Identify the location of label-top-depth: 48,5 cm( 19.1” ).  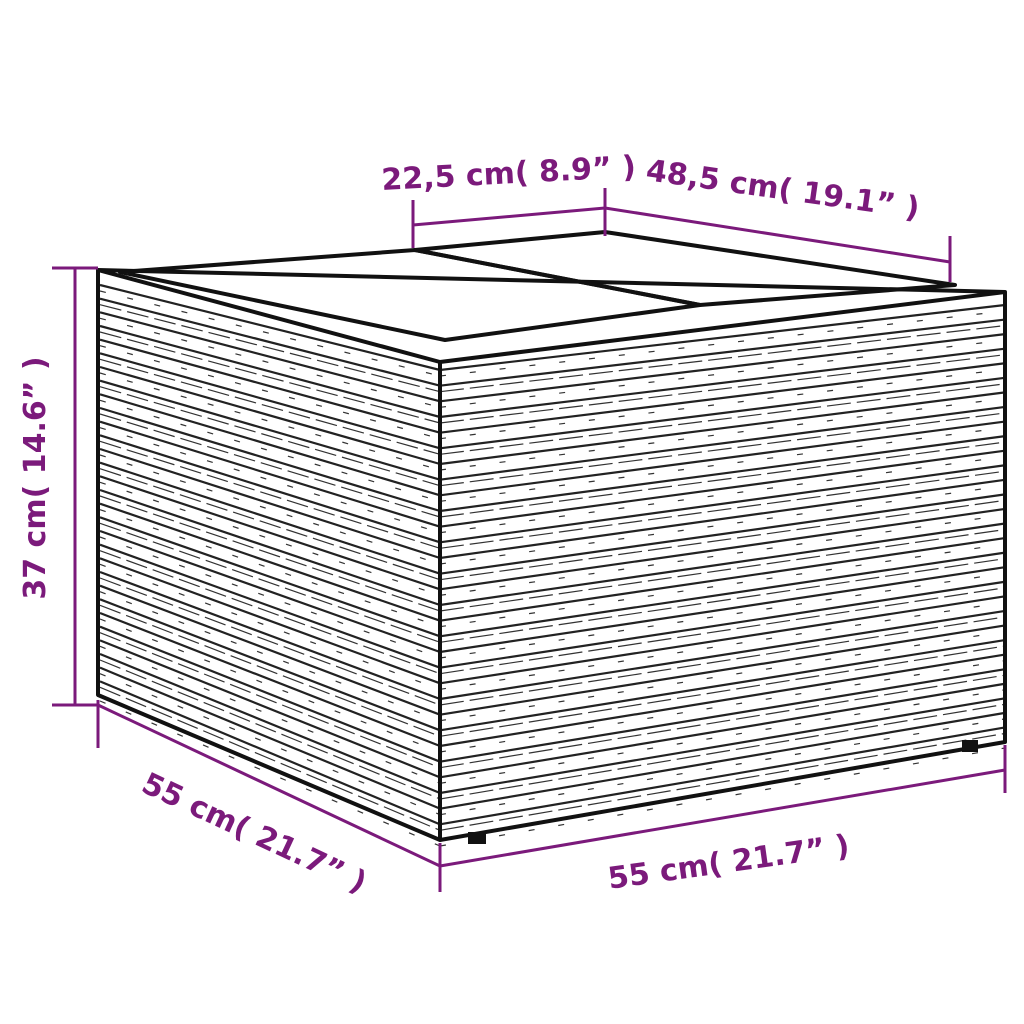
(783, 189).